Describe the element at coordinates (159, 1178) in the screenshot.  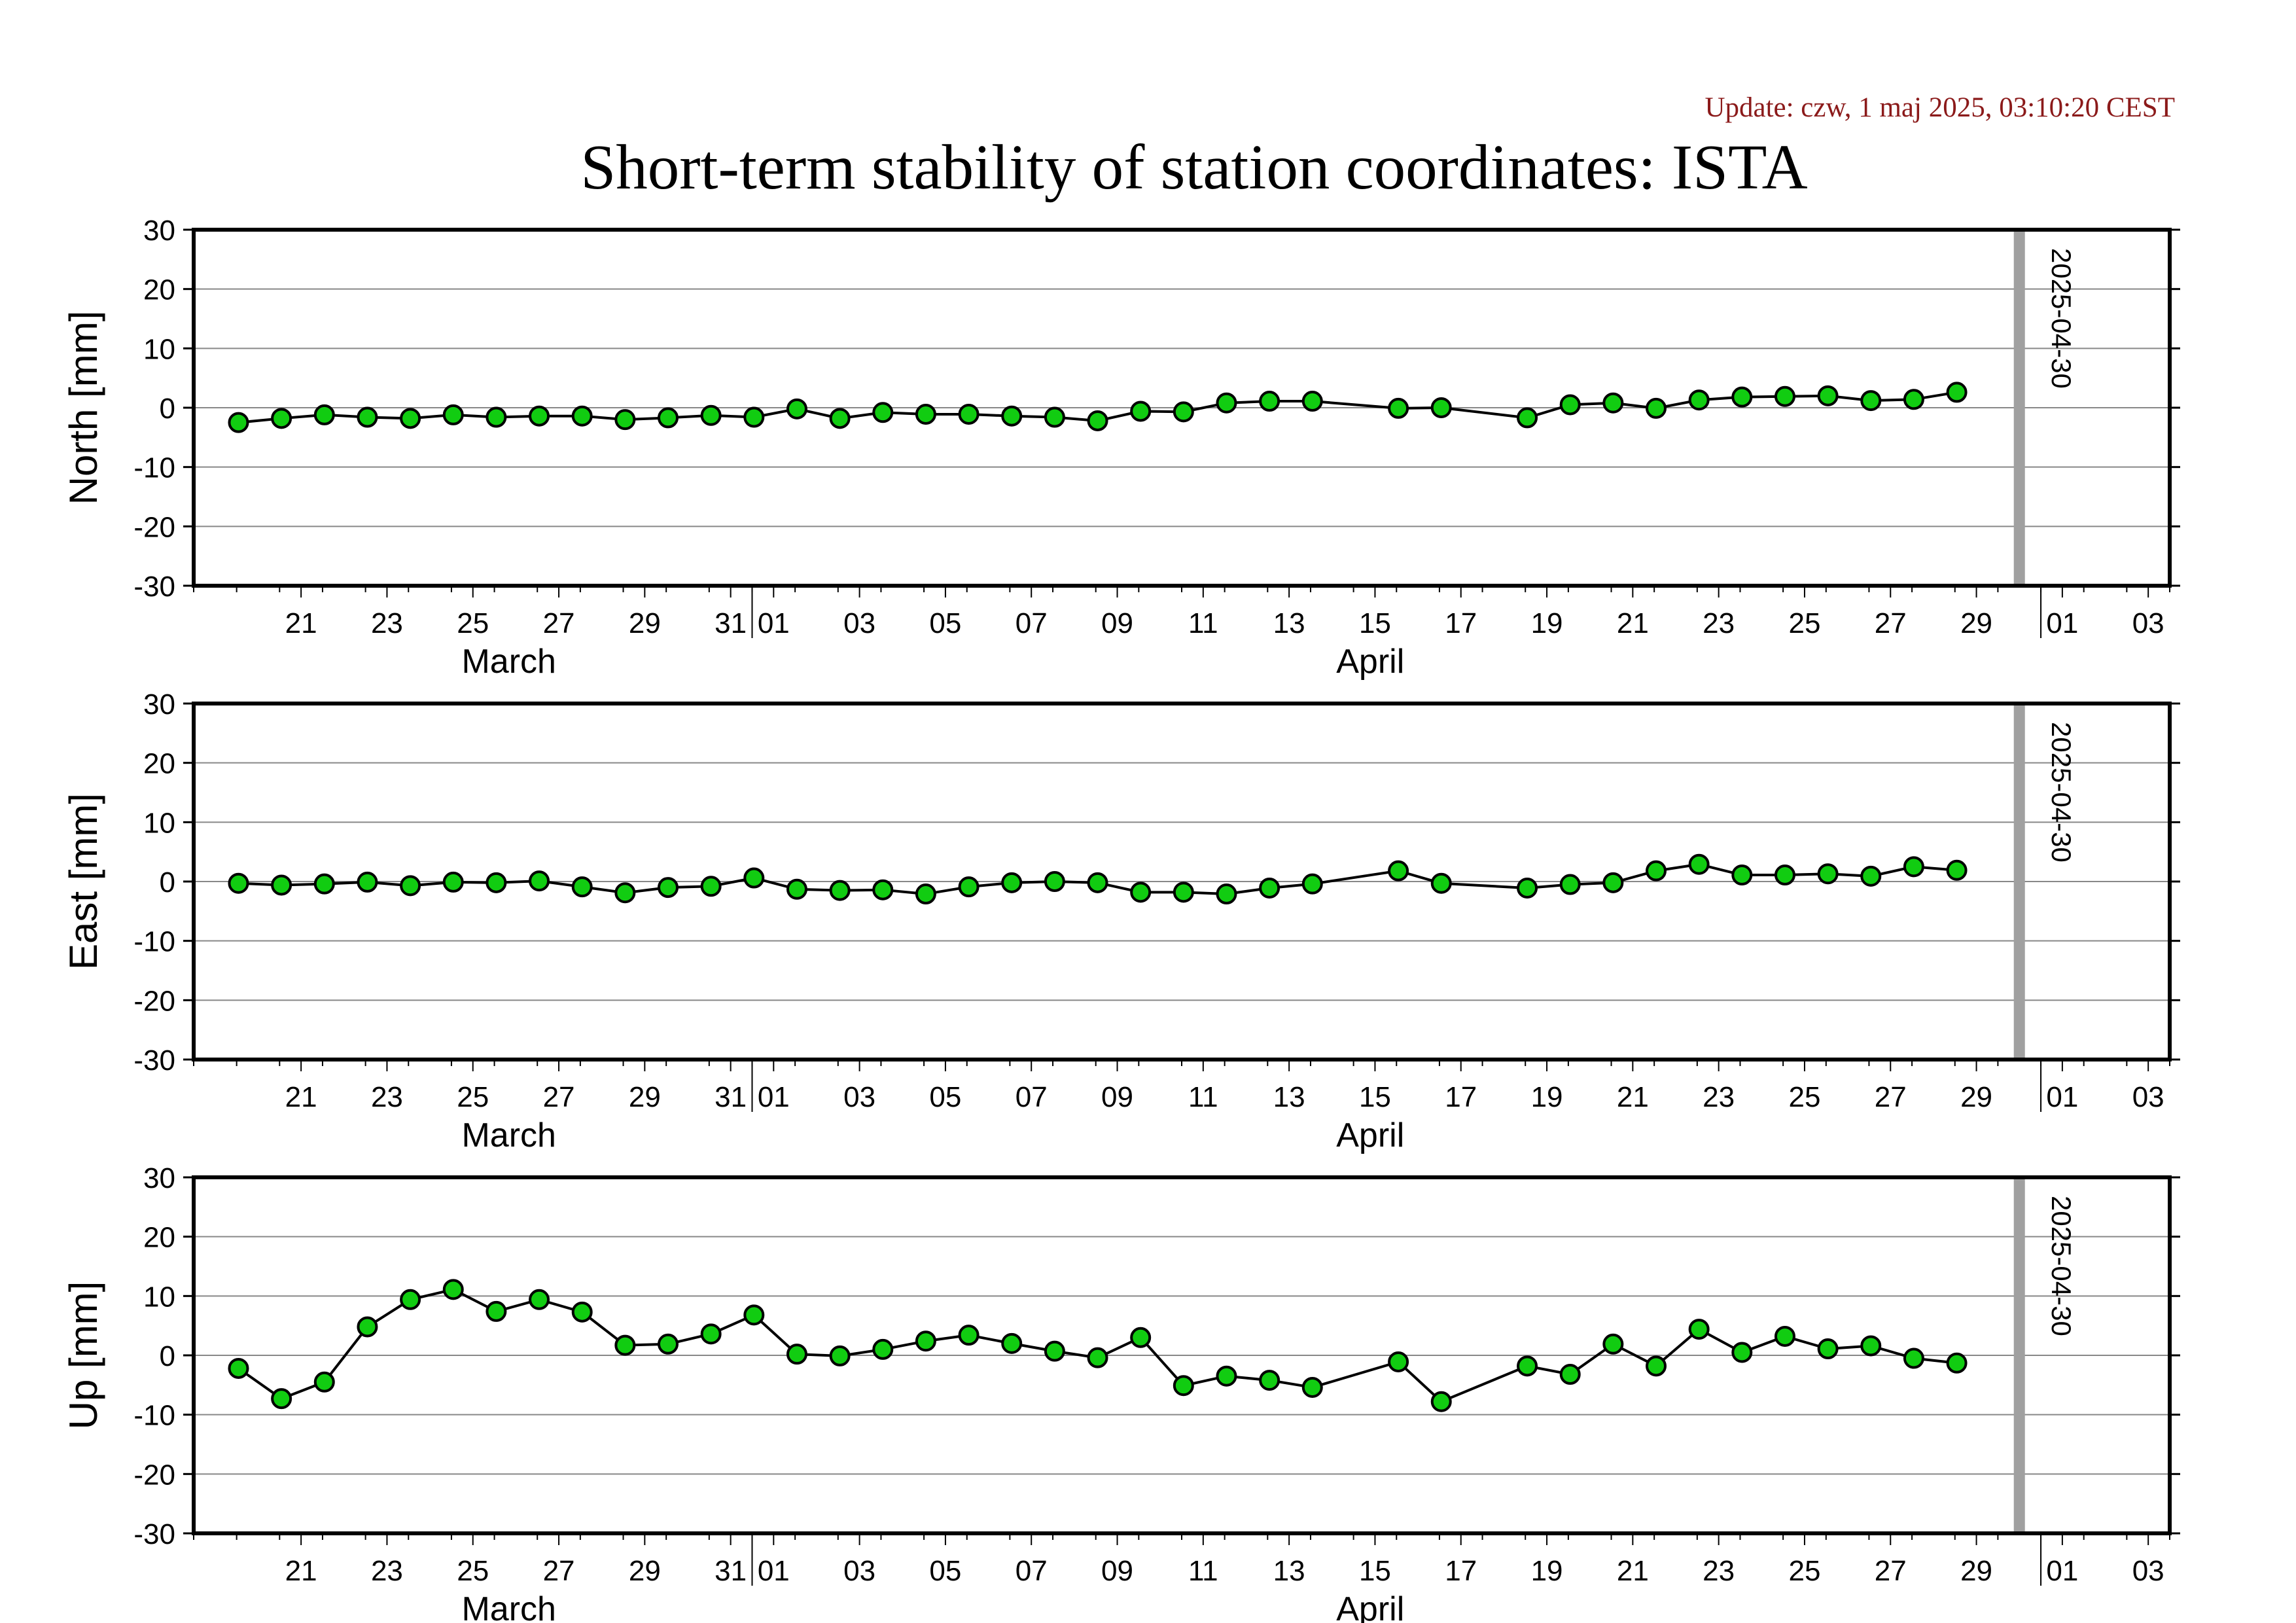
I see `y-tick-label: 30` at that location.